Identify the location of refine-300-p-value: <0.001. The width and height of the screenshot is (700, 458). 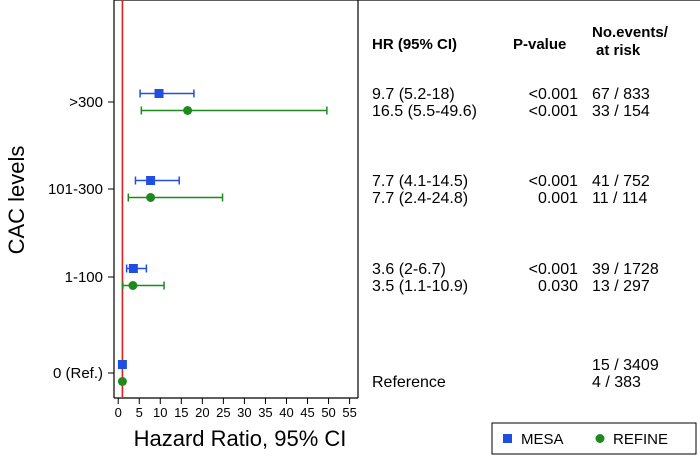
(553, 111).